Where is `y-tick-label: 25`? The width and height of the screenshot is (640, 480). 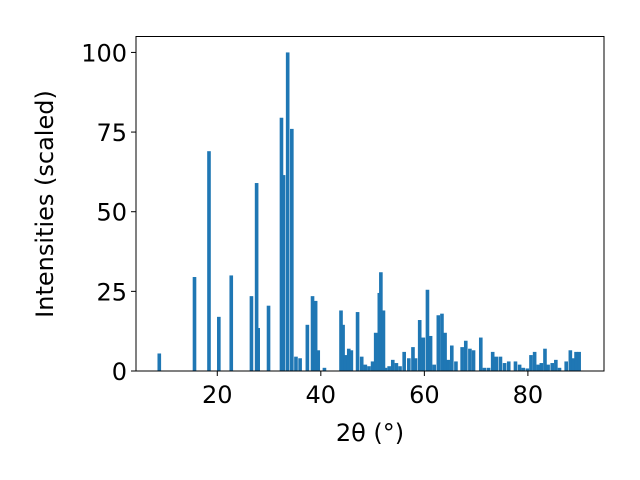 y-tick-label: 25 is located at coordinates (111, 292).